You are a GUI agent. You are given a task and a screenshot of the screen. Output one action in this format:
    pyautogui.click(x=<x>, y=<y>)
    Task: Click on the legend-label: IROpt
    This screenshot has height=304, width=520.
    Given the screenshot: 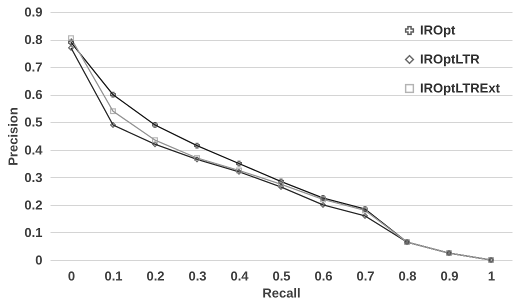 What is the action you would take?
    pyautogui.click(x=438, y=30)
    